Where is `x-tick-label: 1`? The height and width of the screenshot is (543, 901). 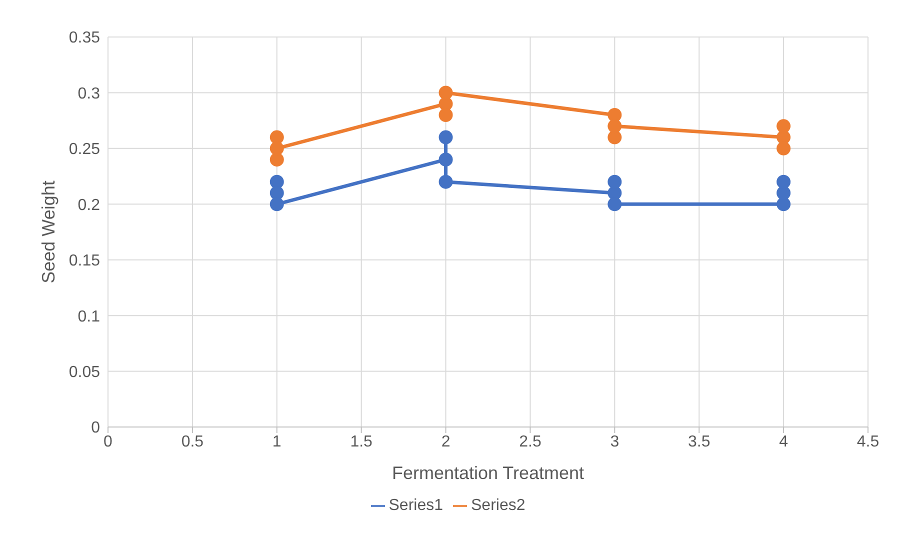 x-tick-label: 1 is located at coordinates (277, 441).